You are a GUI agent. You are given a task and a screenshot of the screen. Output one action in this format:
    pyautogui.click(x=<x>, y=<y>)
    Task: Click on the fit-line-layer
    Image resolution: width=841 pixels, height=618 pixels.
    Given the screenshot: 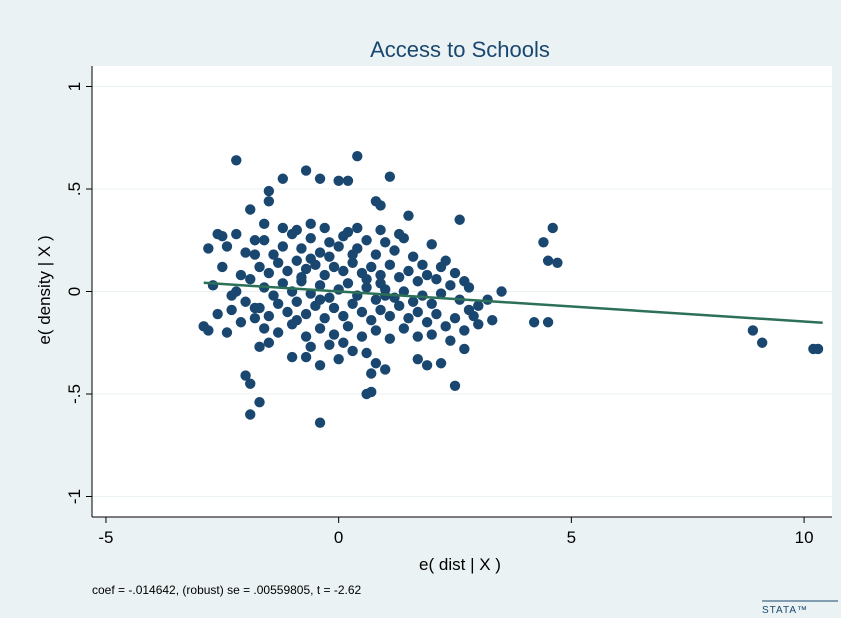 What is the action you would take?
    pyautogui.click(x=513, y=302)
    